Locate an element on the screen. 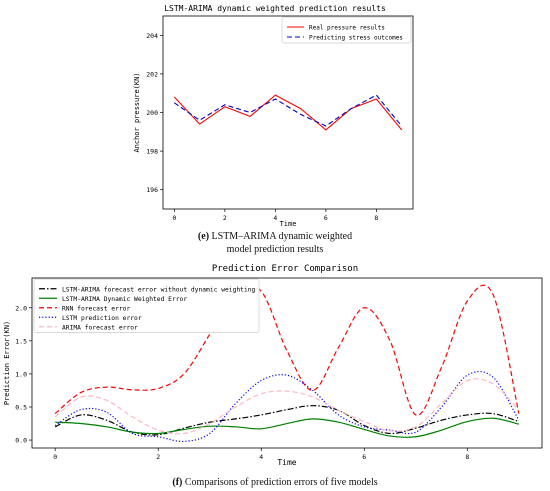 This screenshot has width=550, height=491. legend-label: LSTM prediction error is located at coordinates (102, 318).